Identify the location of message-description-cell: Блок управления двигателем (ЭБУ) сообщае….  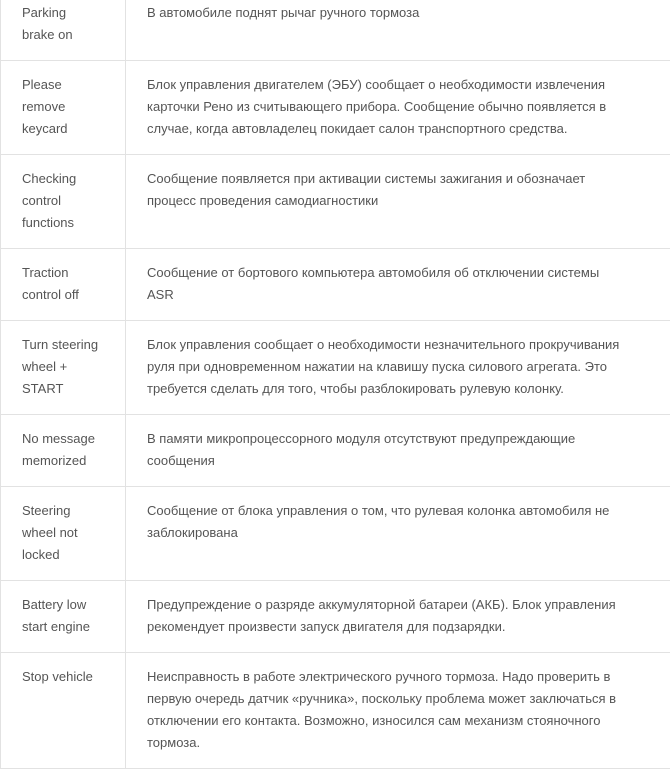
(377, 106).